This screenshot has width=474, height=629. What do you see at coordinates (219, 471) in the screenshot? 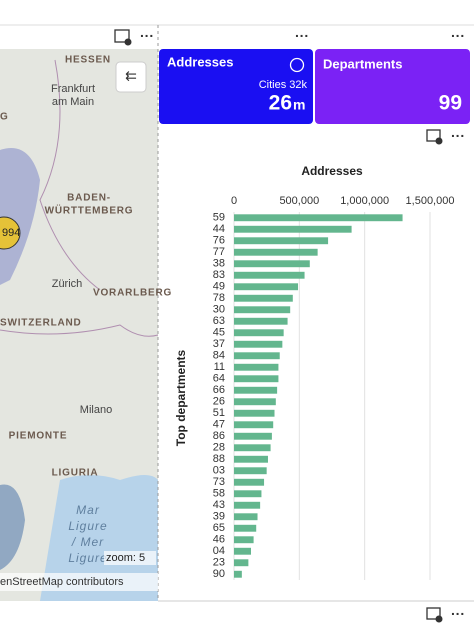
I see `y-tick-label: 03` at bounding box center [219, 471].